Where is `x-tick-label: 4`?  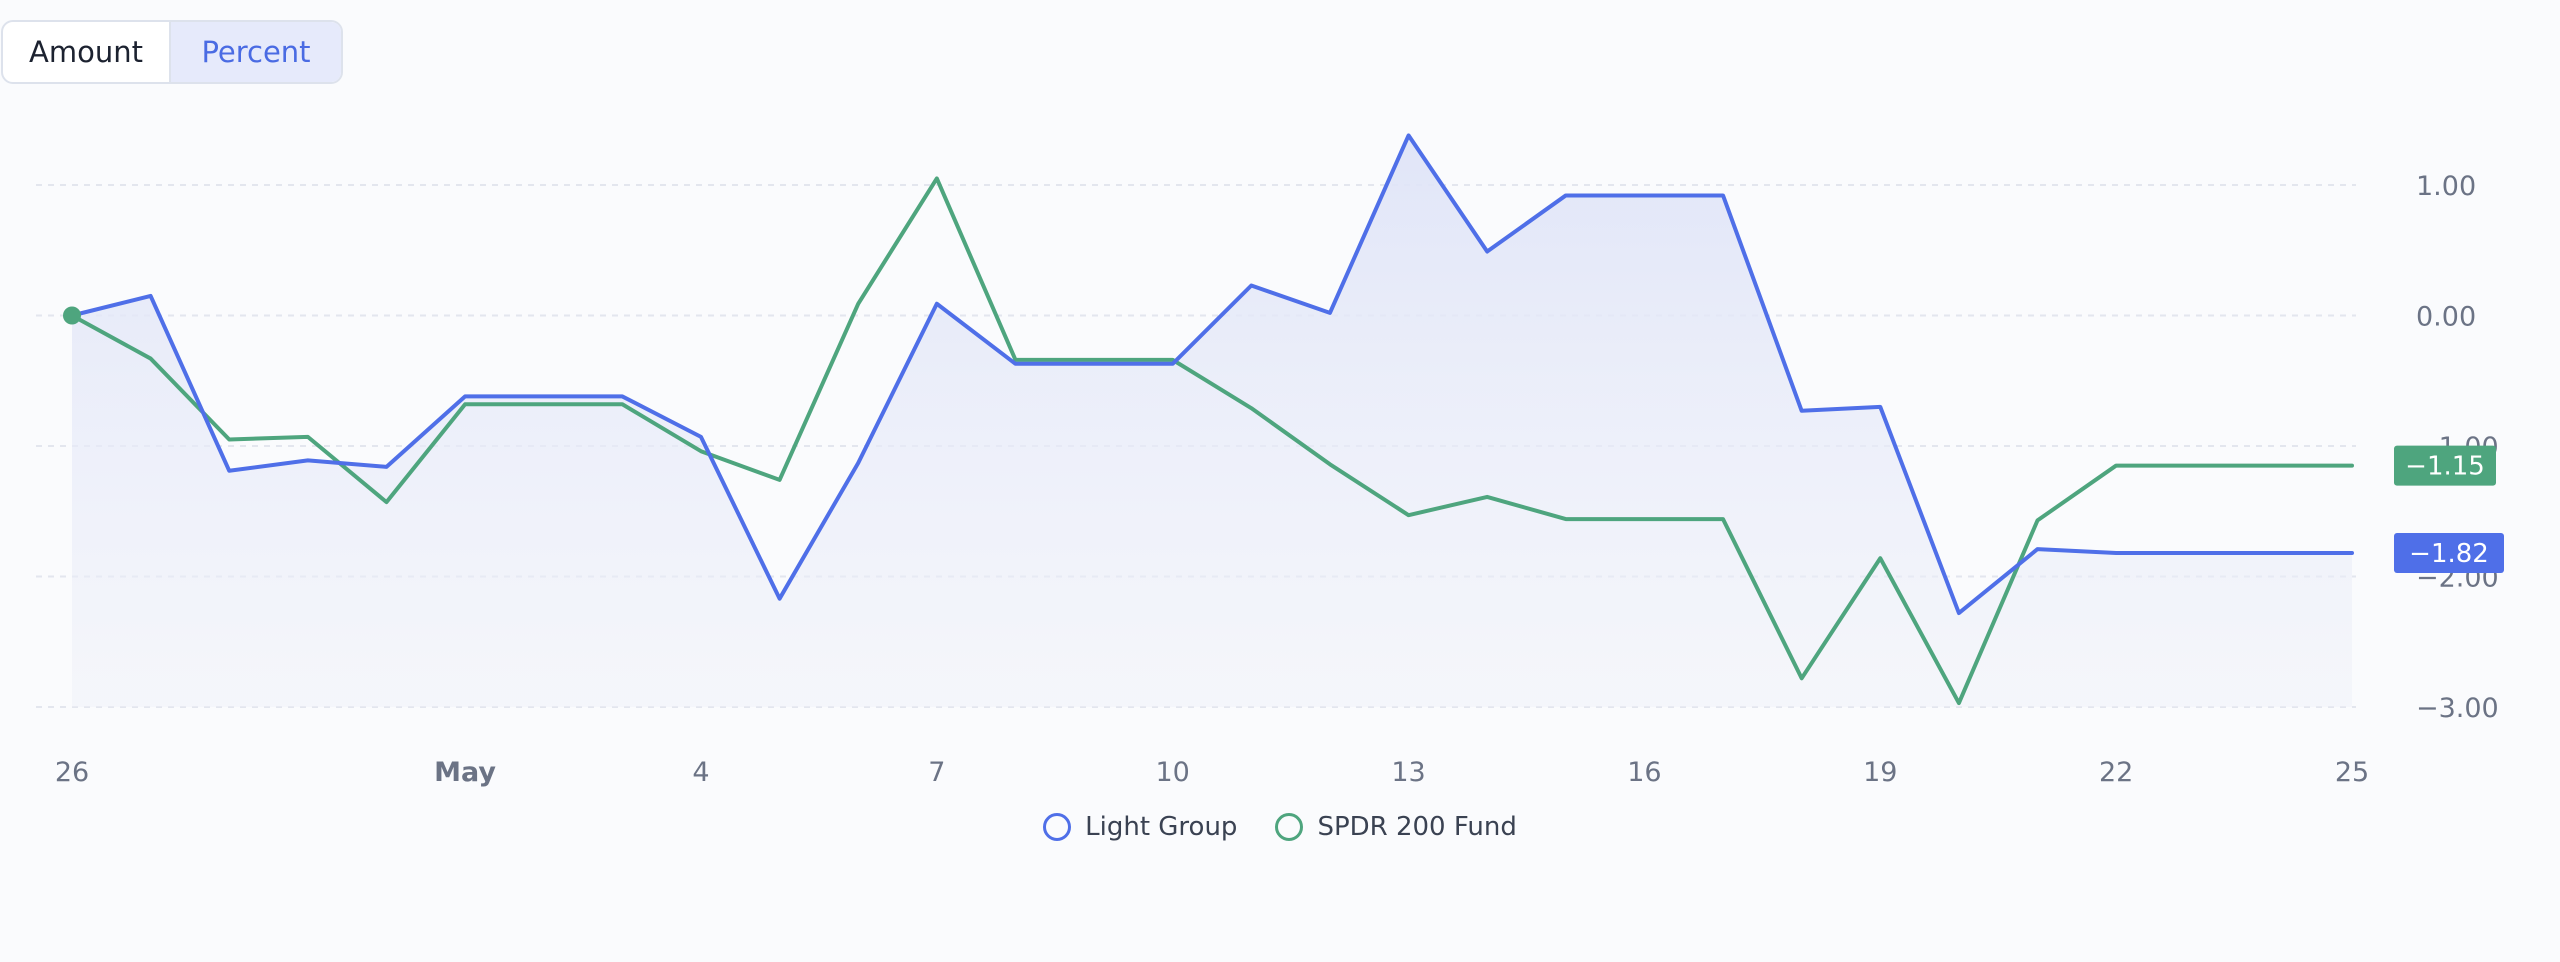 x-tick-label: 4 is located at coordinates (700, 772).